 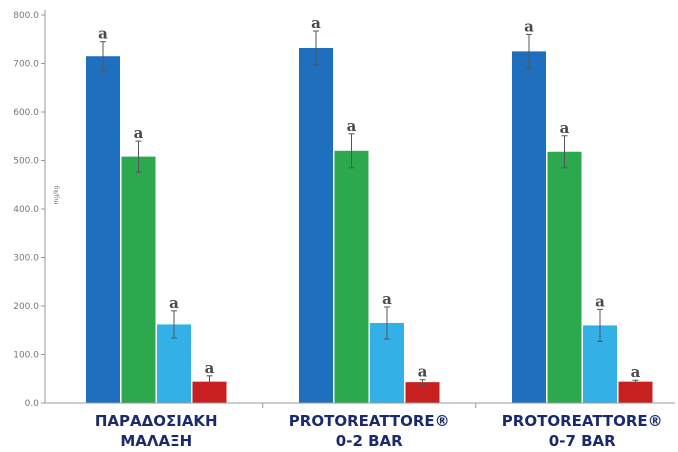 I want to click on y-tick-label: 400.0, so click(x=26, y=210).